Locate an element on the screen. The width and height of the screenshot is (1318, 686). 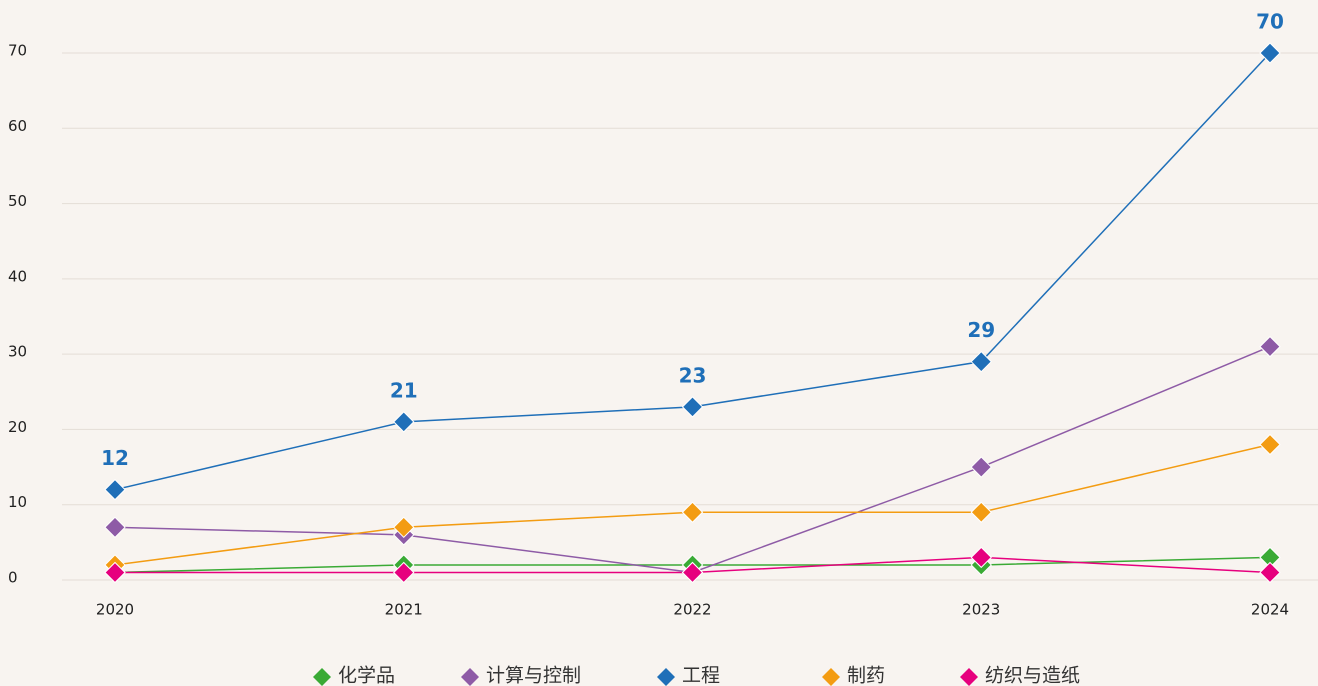
legend-label: 工程 is located at coordinates (701, 675).